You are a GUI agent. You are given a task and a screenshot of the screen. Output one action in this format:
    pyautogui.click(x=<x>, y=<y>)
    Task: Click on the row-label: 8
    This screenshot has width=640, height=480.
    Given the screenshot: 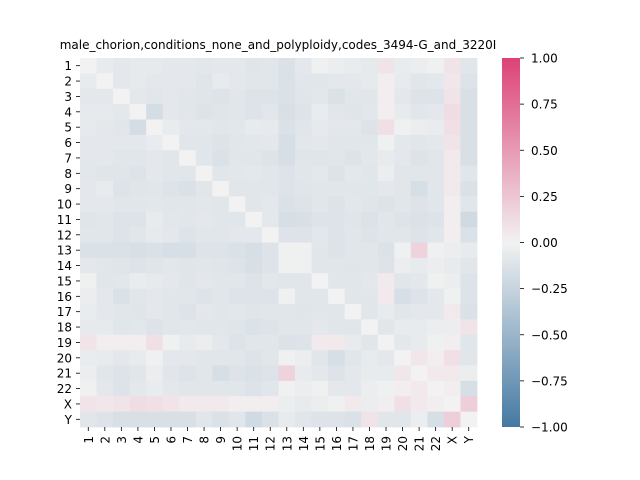 What is the action you would take?
    pyautogui.click(x=68, y=174)
    